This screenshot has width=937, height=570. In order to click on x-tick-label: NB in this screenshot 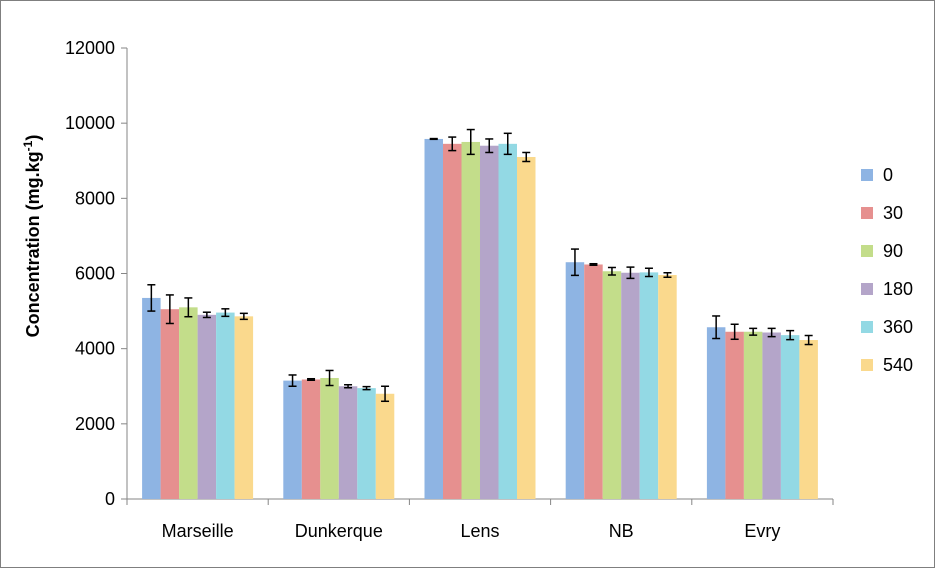, I will do `click(621, 531)`.